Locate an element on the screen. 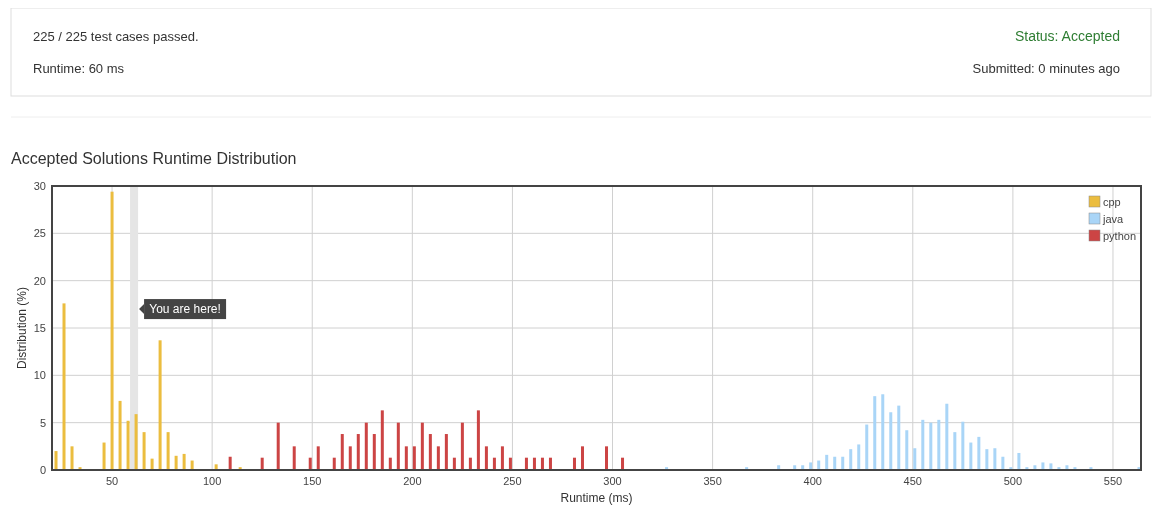 The width and height of the screenshot is (1164, 516). x-tick-label: 350 is located at coordinates (712, 481).